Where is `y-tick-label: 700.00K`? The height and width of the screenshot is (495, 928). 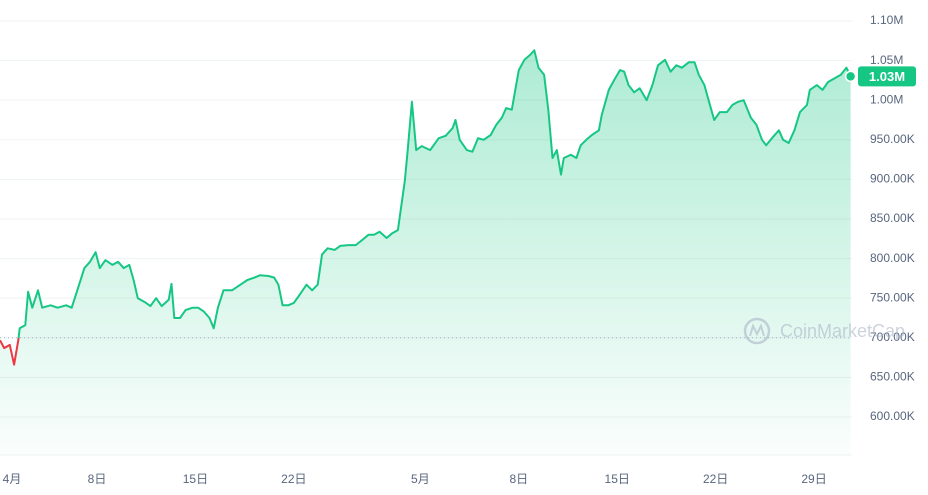
y-tick-label: 700.00K is located at coordinates (892, 337).